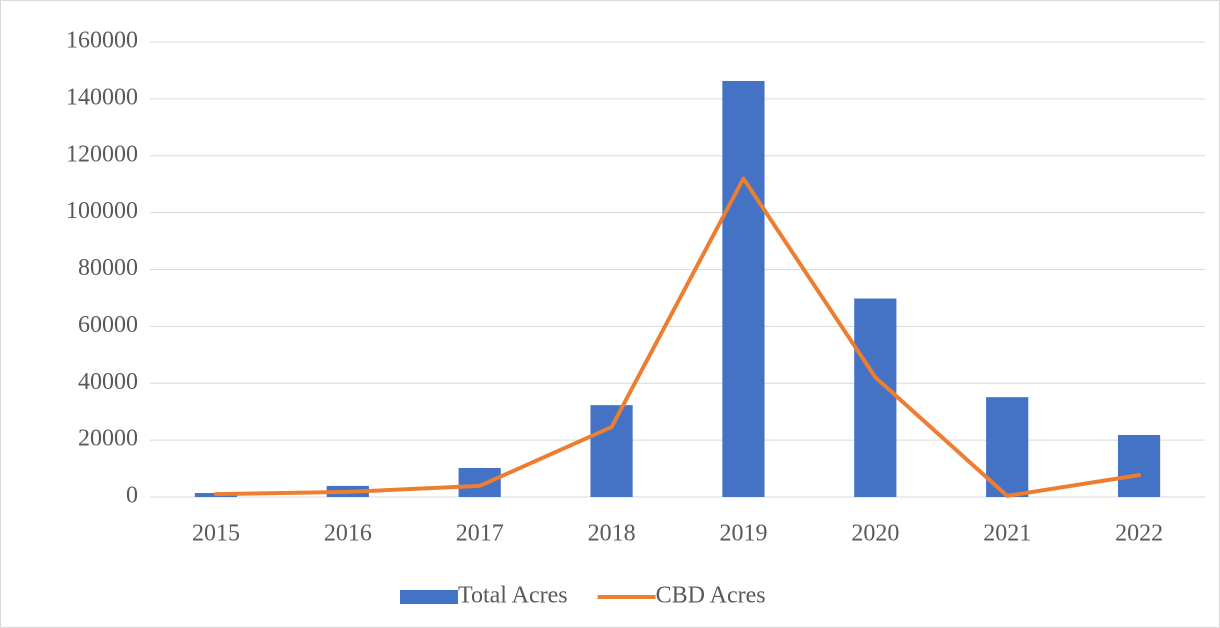 The image size is (1220, 628). What do you see at coordinates (216, 534) in the screenshot?
I see `x-tick-label: 2015` at bounding box center [216, 534].